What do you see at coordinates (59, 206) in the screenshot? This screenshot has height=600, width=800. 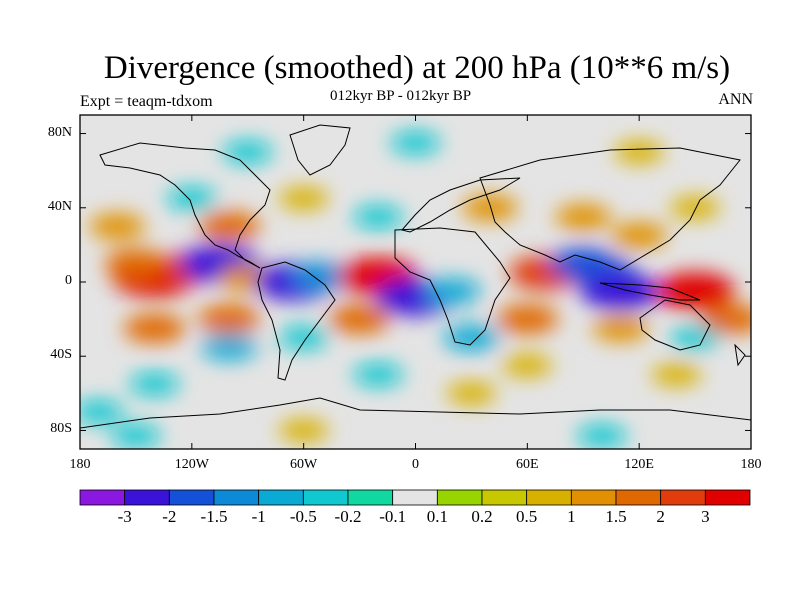 I see `lat-label: 40N` at bounding box center [59, 206].